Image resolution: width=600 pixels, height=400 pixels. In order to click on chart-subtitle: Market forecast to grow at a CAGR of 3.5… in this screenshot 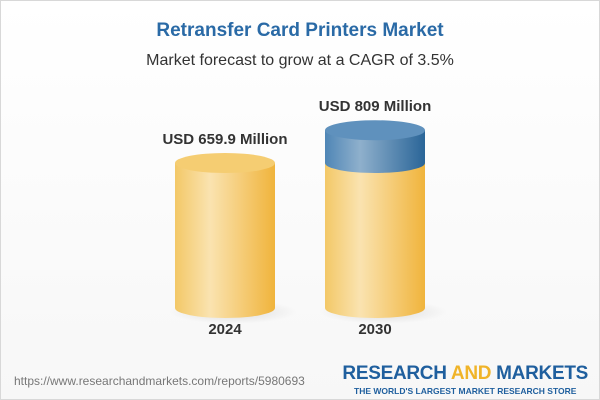, I will do `click(300, 60)`.